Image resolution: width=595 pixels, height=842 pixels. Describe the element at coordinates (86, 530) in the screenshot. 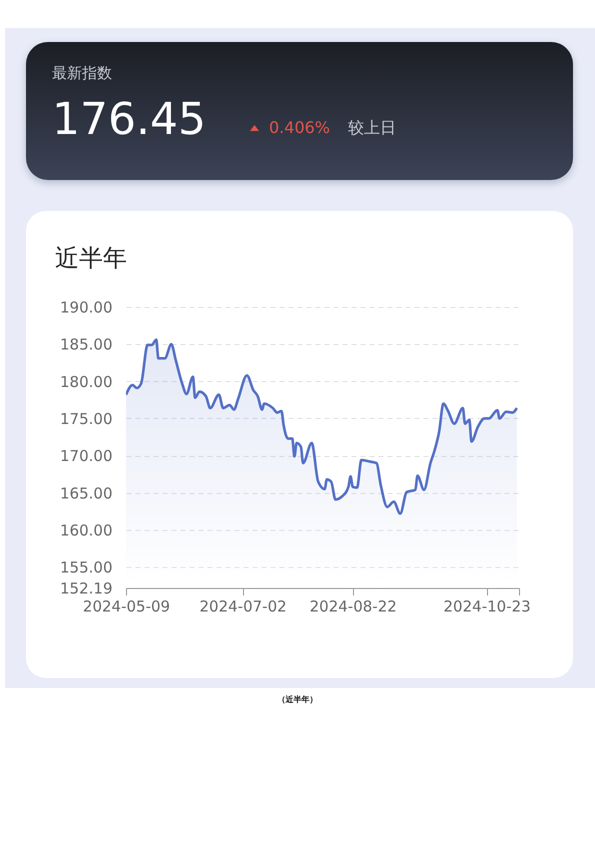

I see `y-tick-label: 160.00` at that location.